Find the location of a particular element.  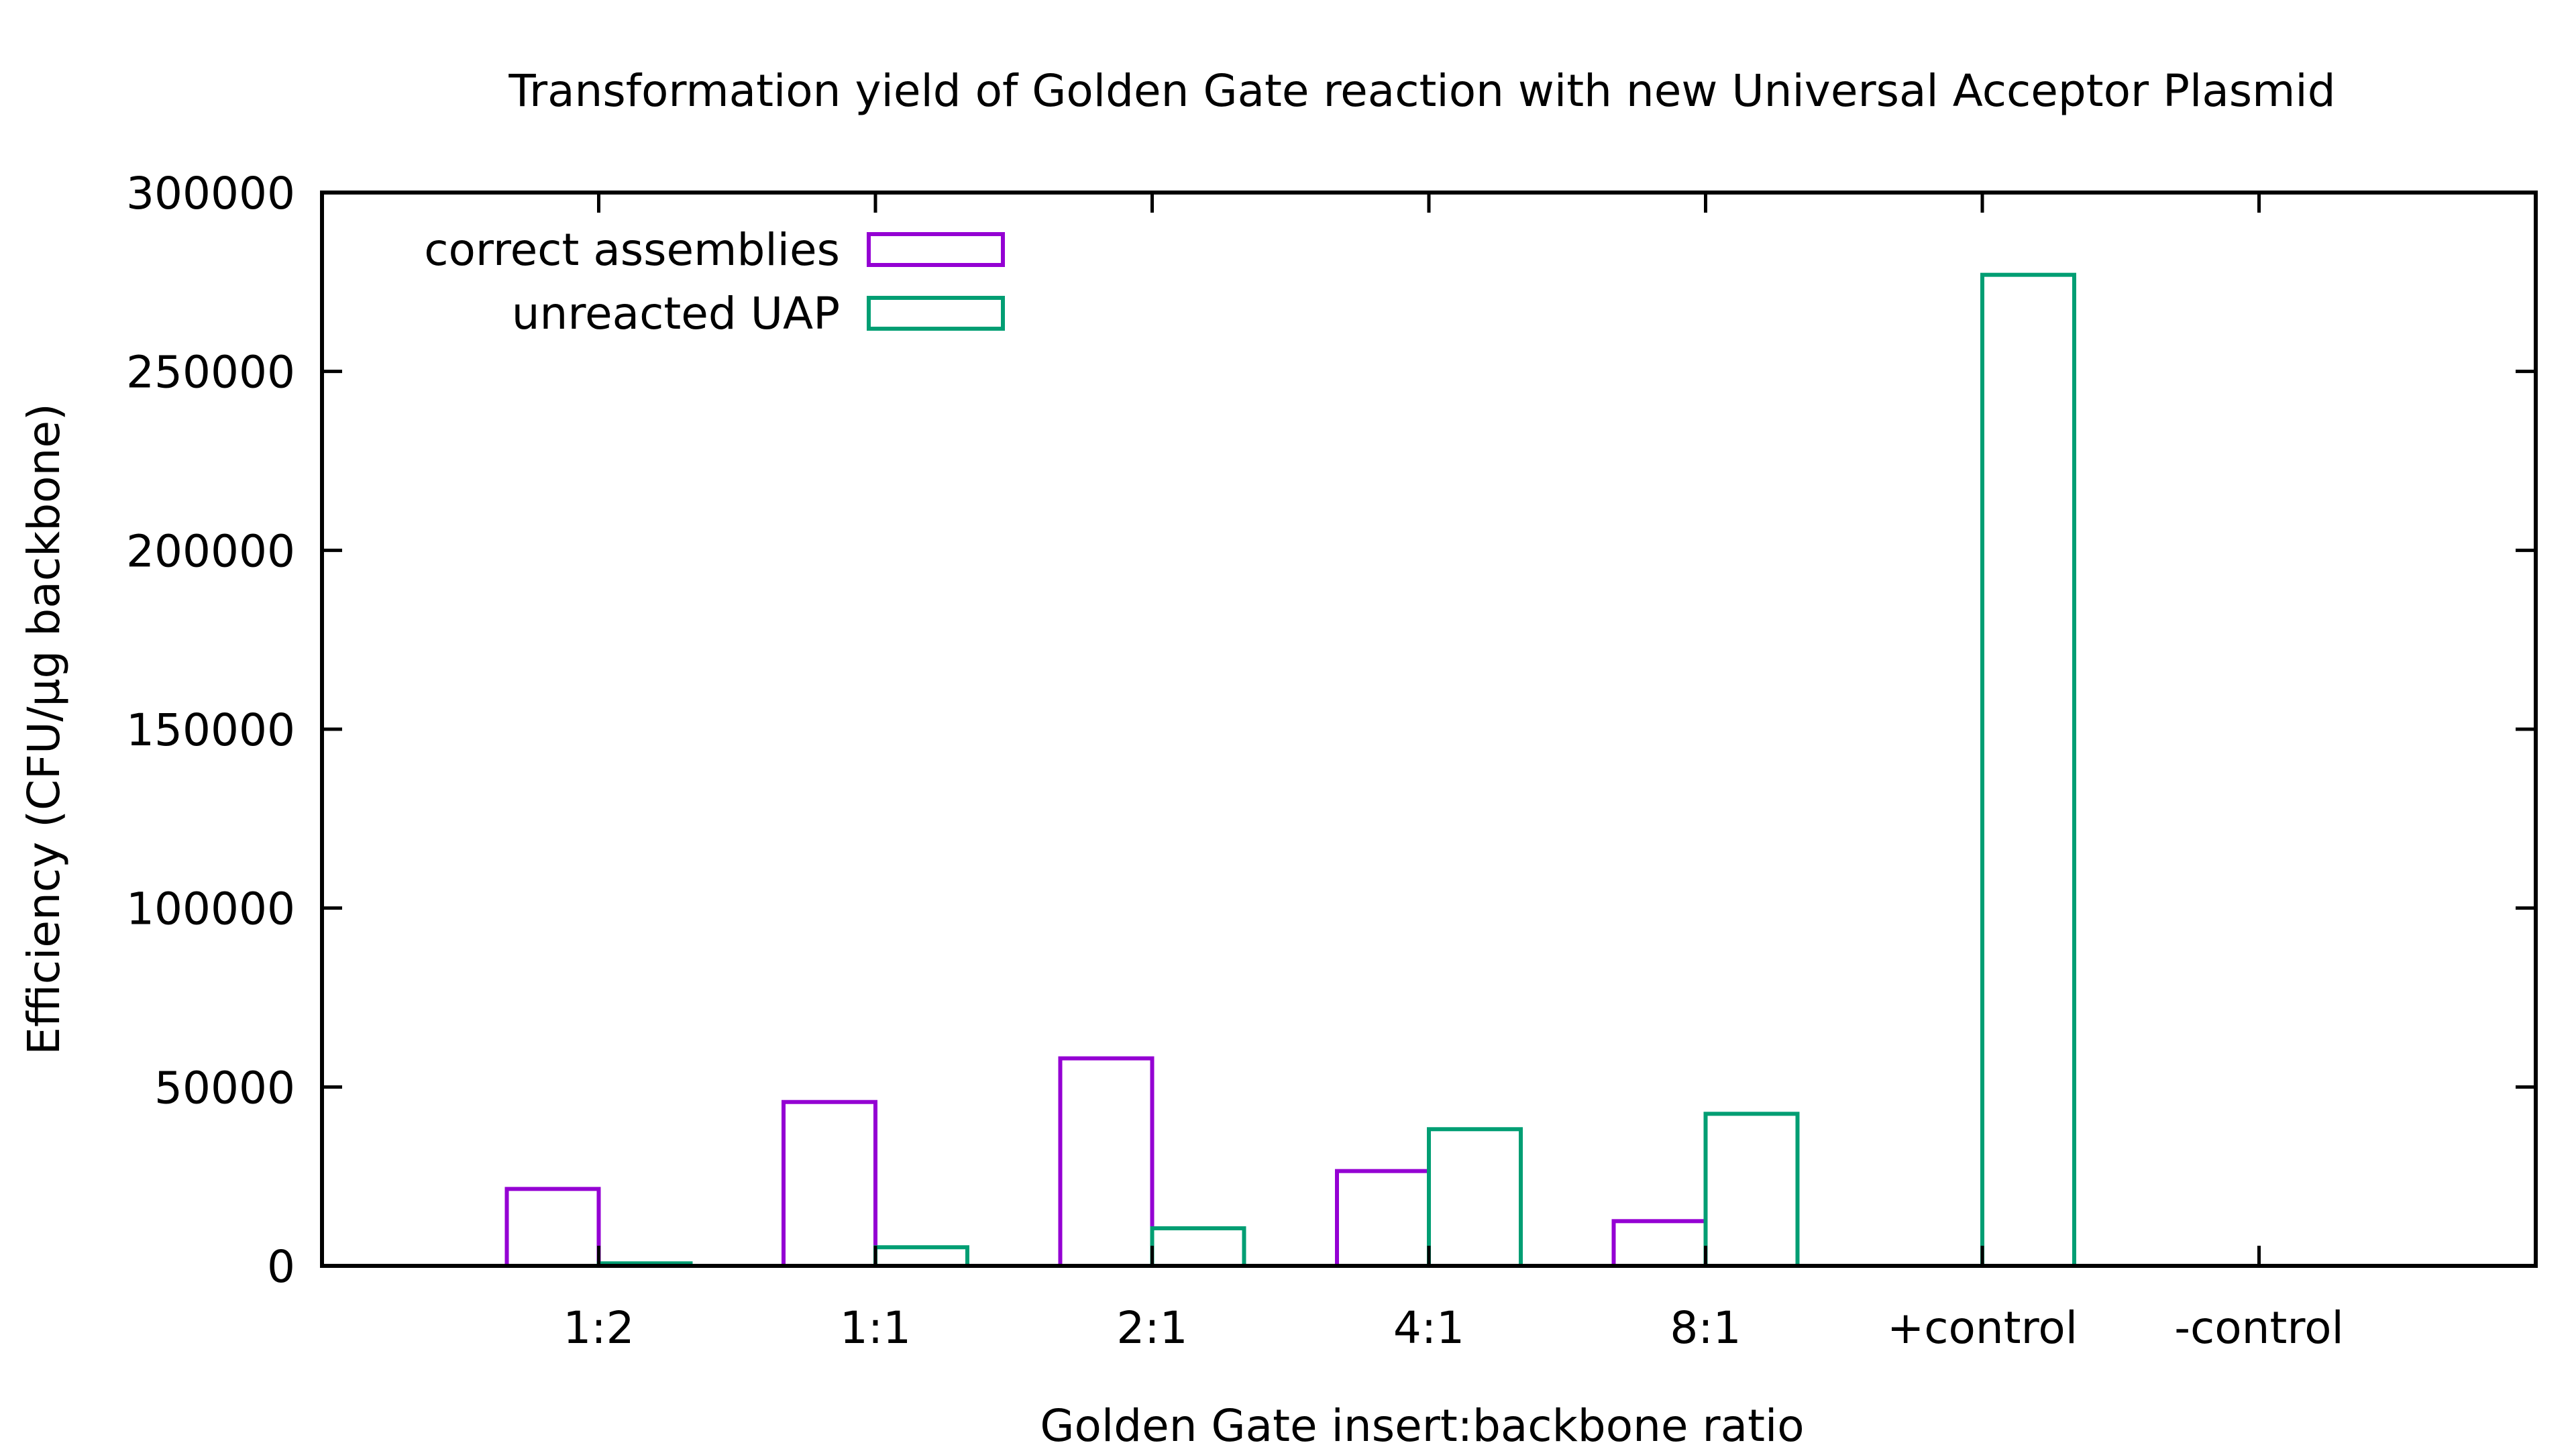

y-tick-label: 250000 is located at coordinates (210, 372).